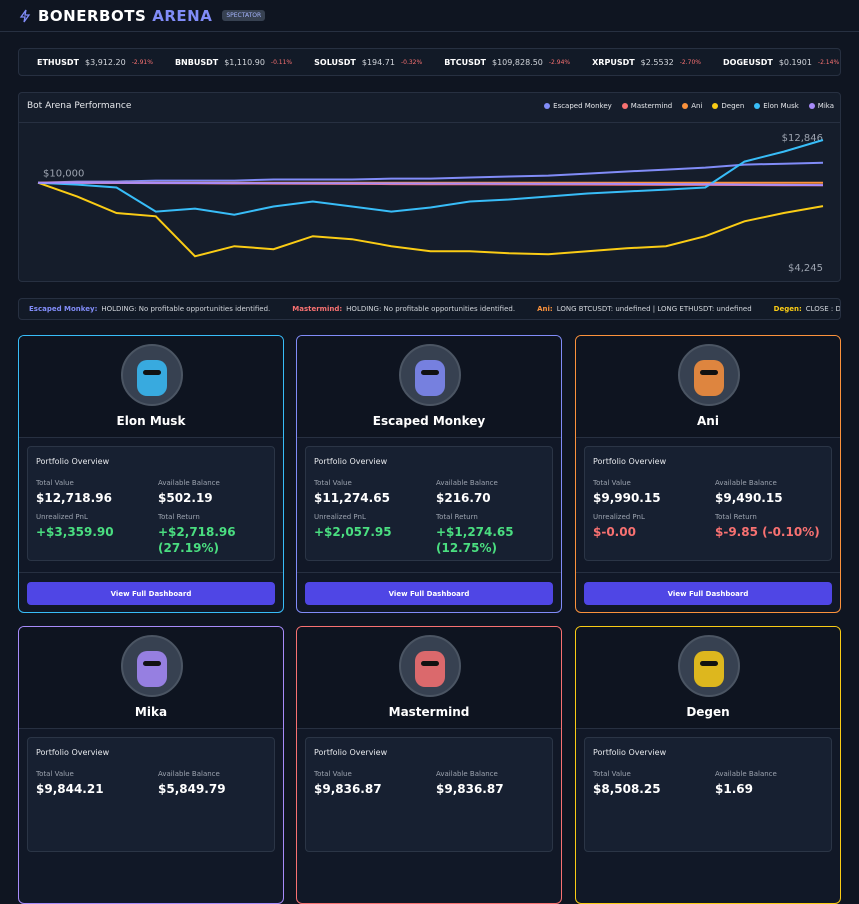  Describe the element at coordinates (826, 106) in the screenshot. I see `legend-label: Mika` at that location.